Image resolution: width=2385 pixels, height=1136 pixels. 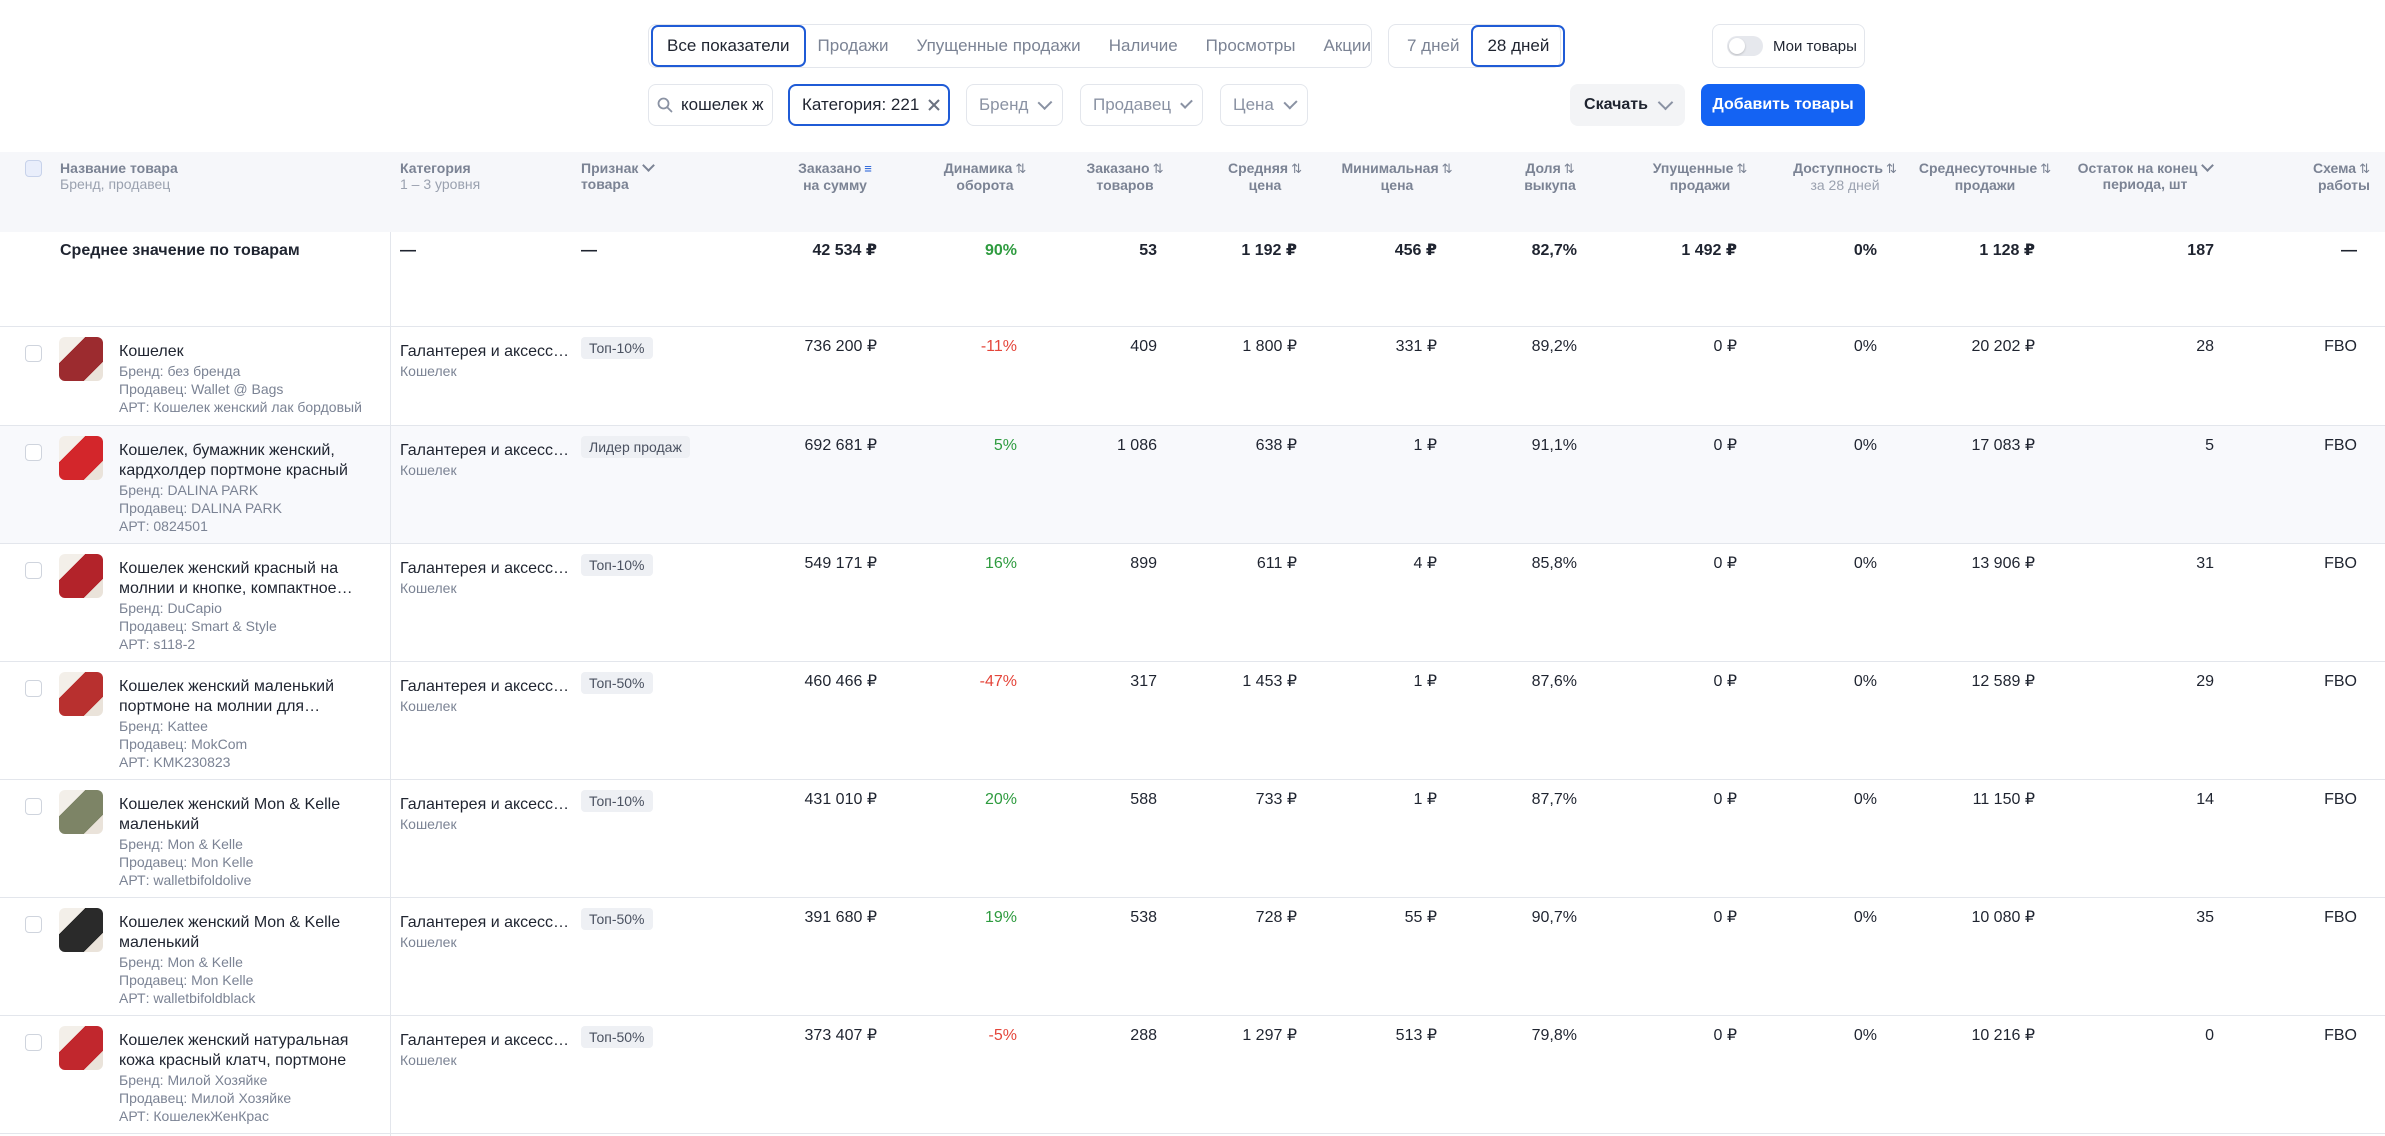 What do you see at coordinates (618, 175) in the screenshot?
I see `col-feature: Признак товара` at bounding box center [618, 175].